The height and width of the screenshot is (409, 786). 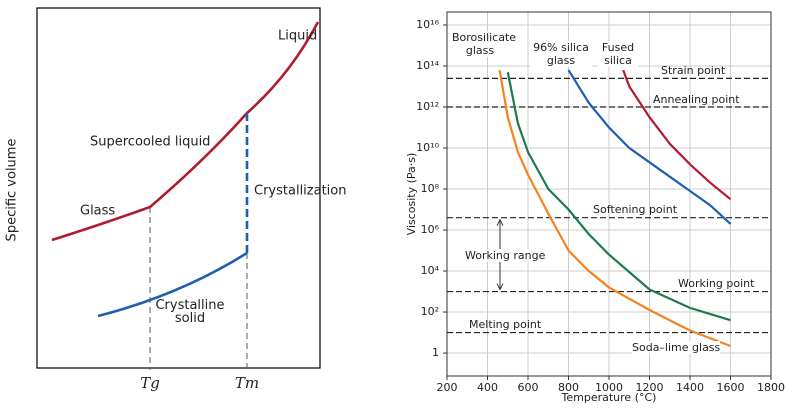 What do you see at coordinates (528, 387) in the screenshot?
I see `x-tick-label: 600` at bounding box center [528, 387].